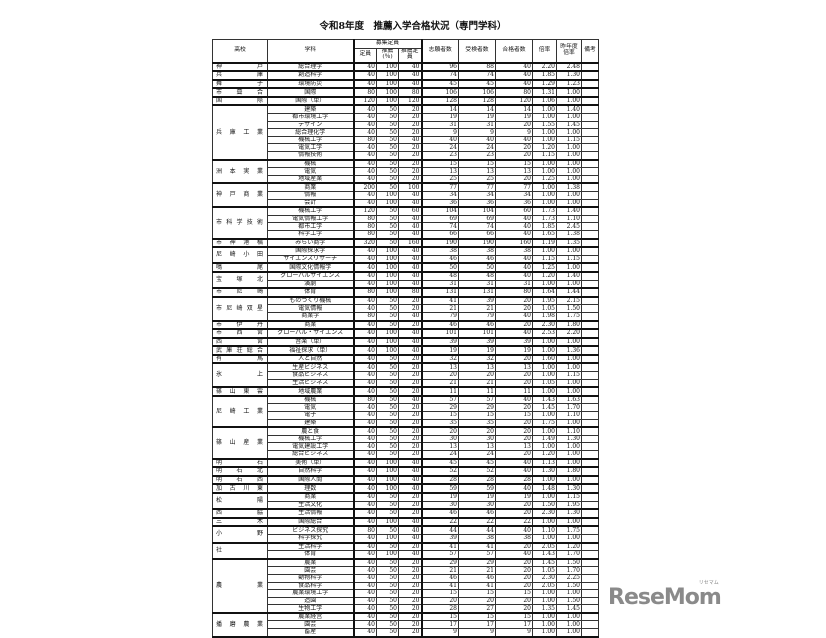  I want to click on applicants-cell: 59, so click(440, 488).